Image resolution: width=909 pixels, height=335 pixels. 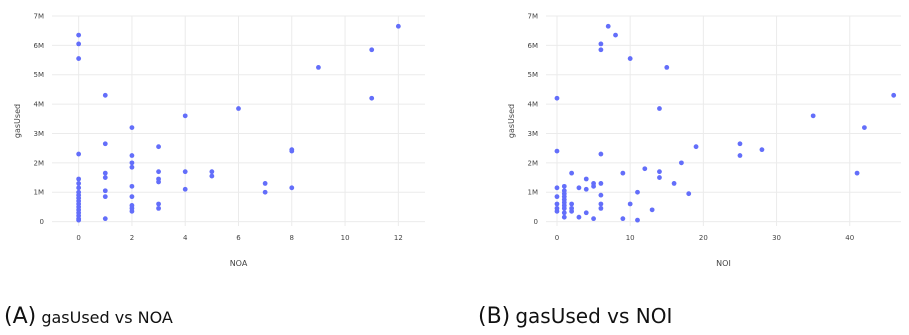 I want to click on x-tick-label: 12, so click(x=398, y=238).